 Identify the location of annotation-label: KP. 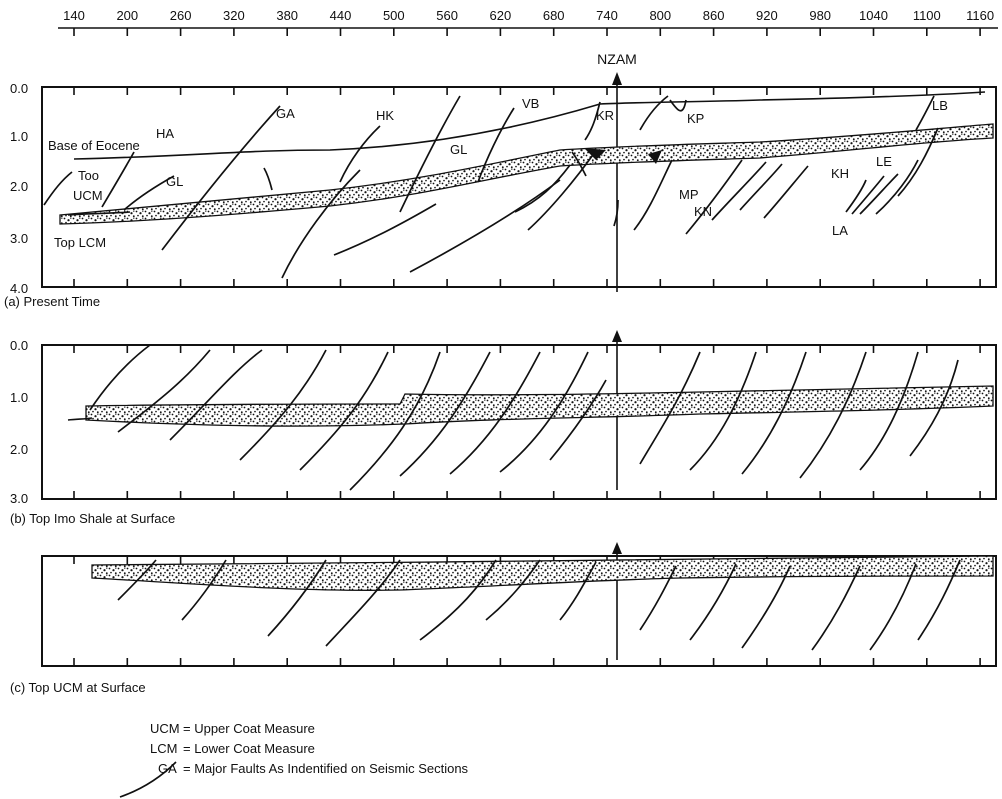
(695, 118).